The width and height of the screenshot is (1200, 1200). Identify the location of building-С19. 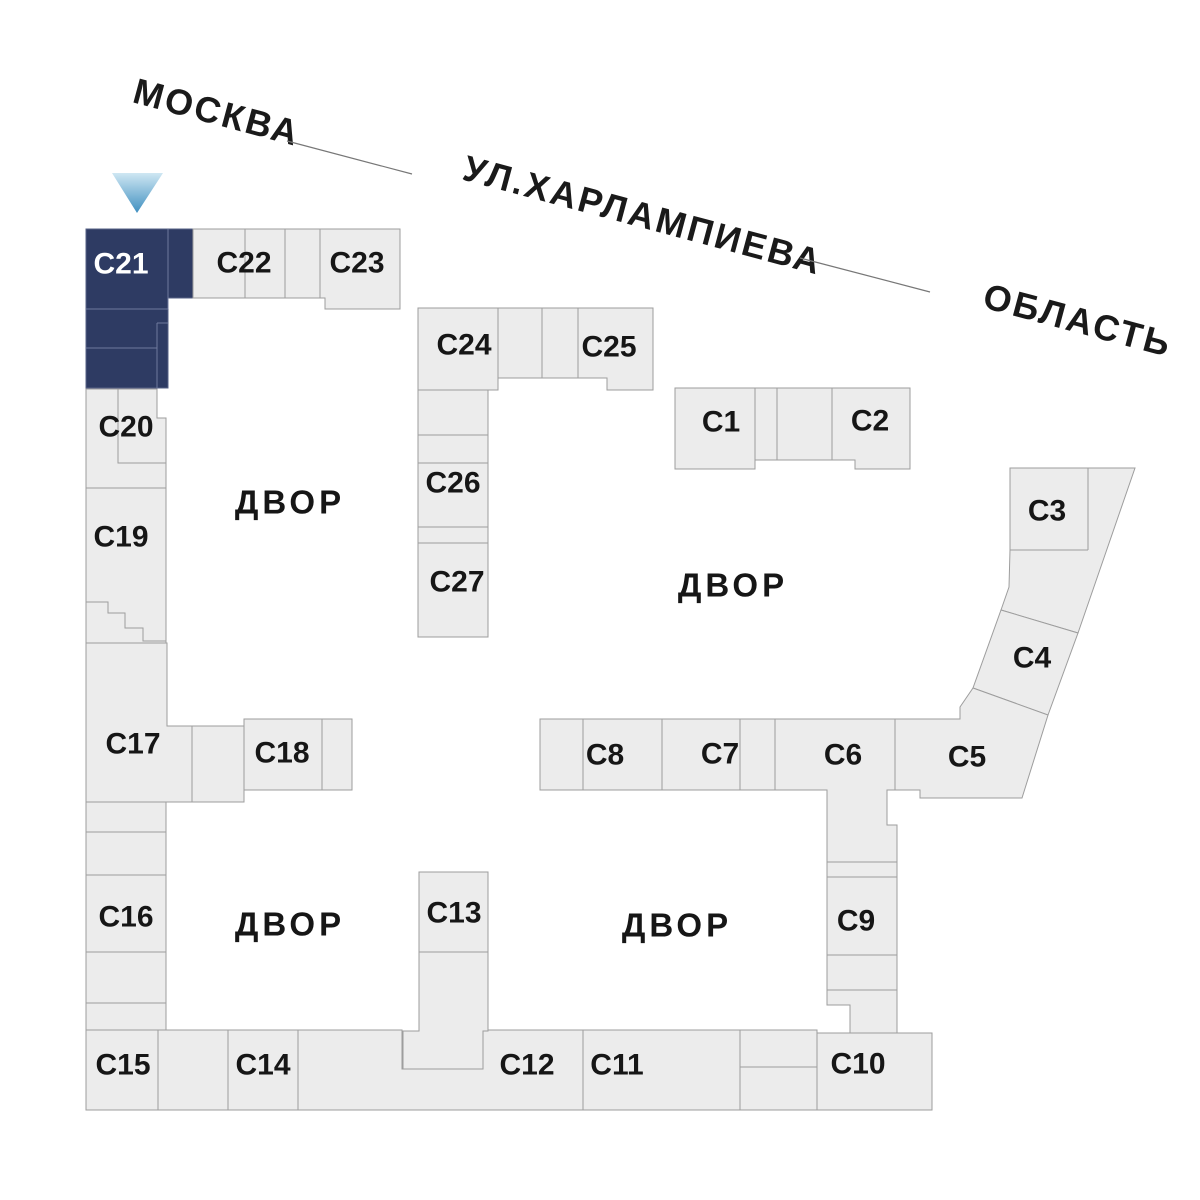
(126, 565).